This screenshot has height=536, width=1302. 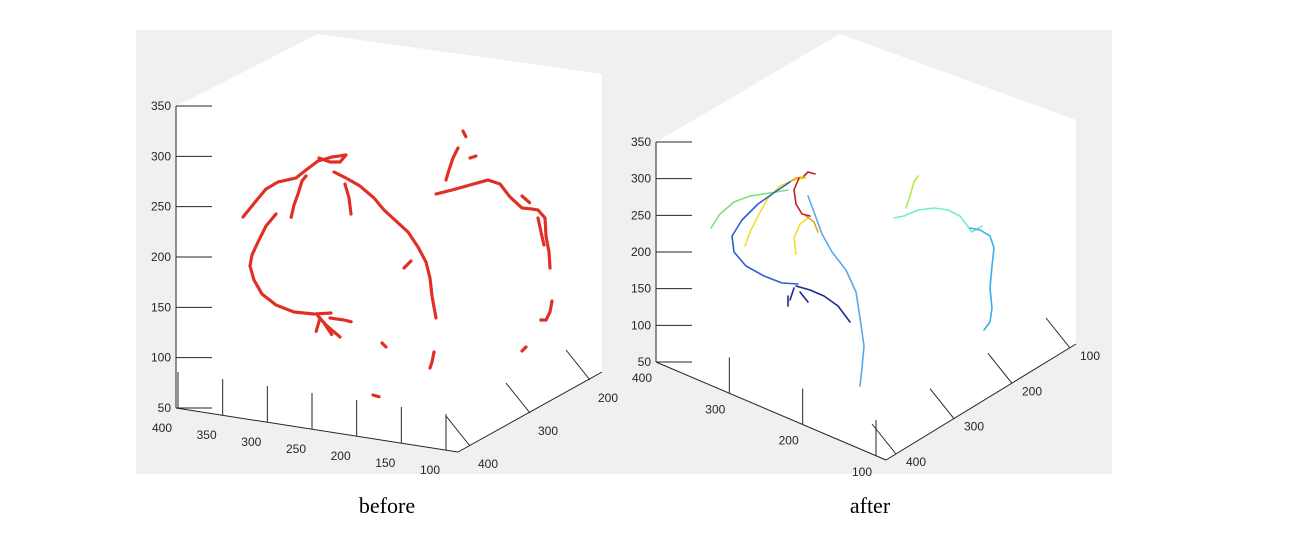 What do you see at coordinates (982, 279) in the screenshot?
I see `vessel-branch-cyan` at bounding box center [982, 279].